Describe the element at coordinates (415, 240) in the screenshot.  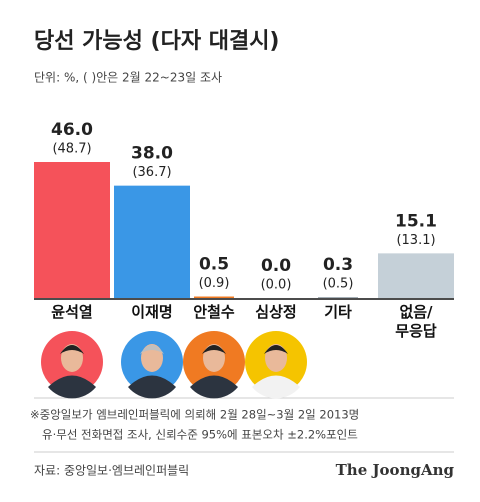
I see `previous-value-label: (13.1)` at that location.